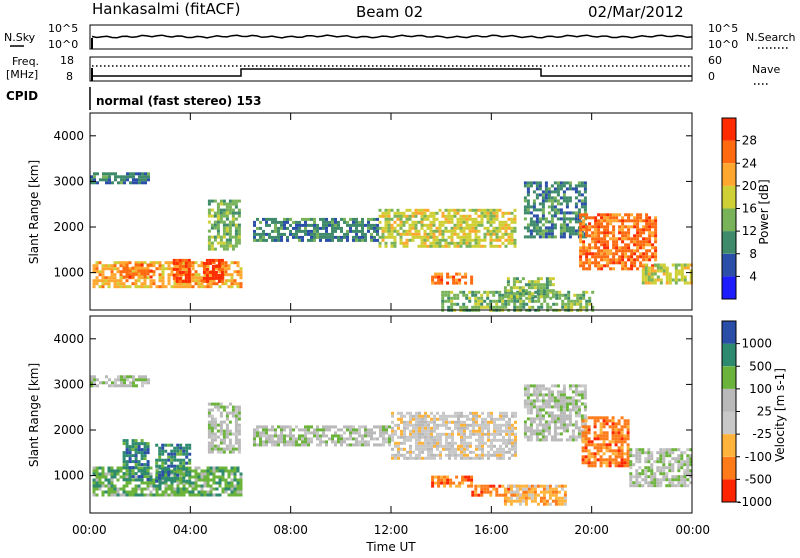 This screenshot has height=558, width=800. Describe the element at coordinates (452, 481) in the screenshot. I see `echo-region` at that location.